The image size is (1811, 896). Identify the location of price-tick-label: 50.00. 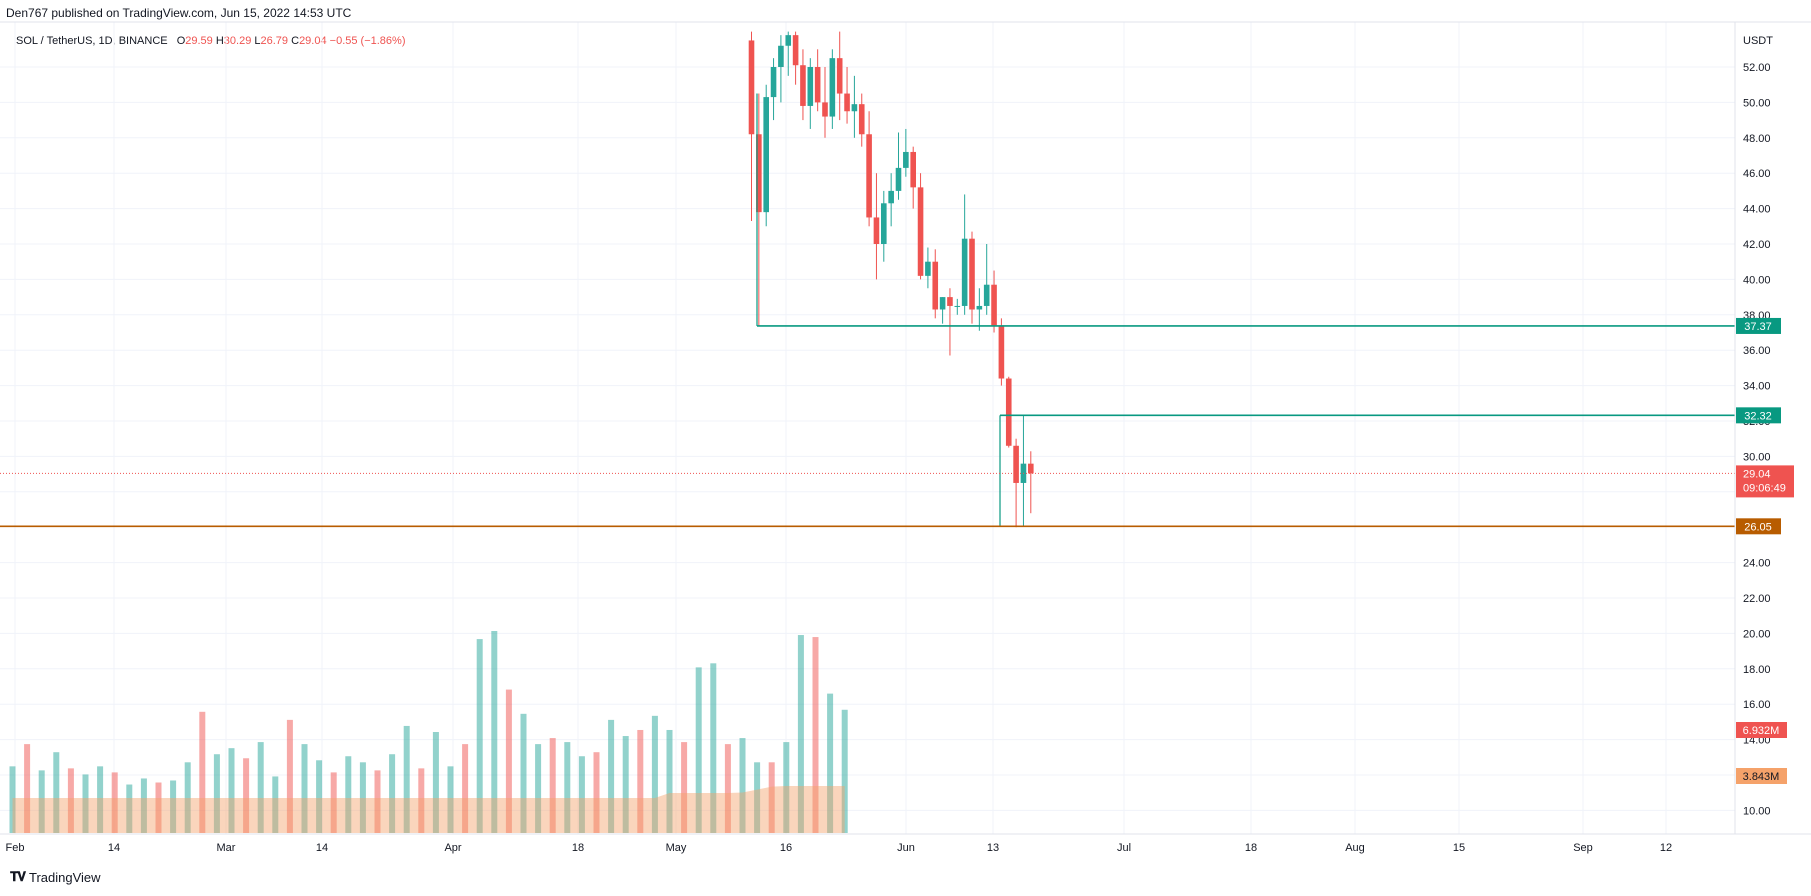
(1757, 103).